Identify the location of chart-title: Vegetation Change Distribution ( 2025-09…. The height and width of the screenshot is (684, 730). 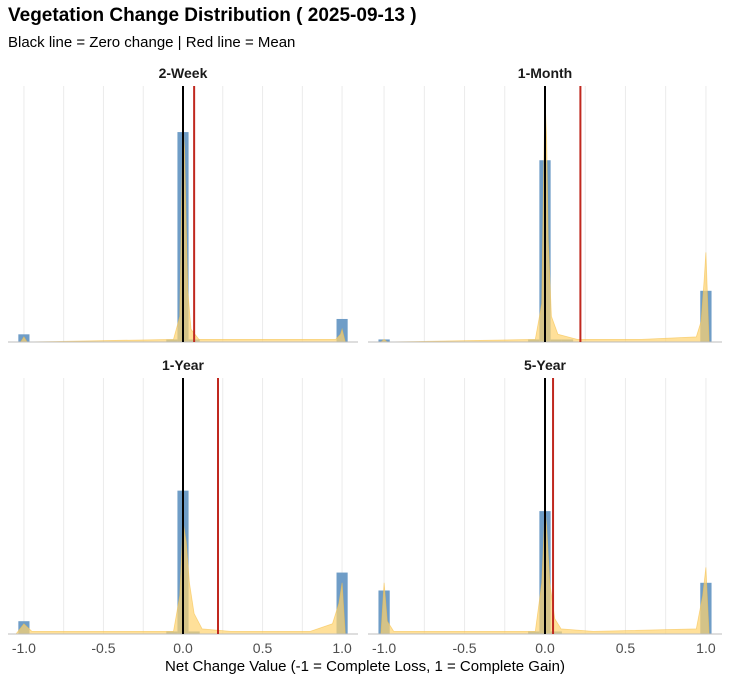
(212, 15).